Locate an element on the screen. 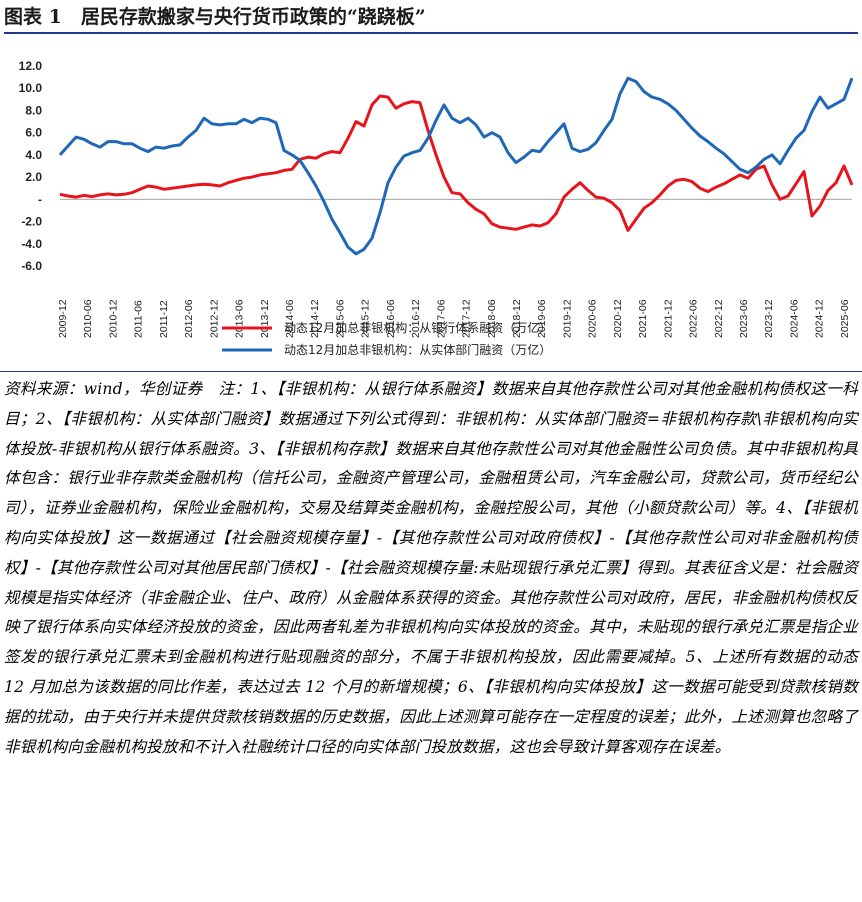 The height and width of the screenshot is (902, 862). x-tick-label: 2017-12 is located at coordinates (467, 318).